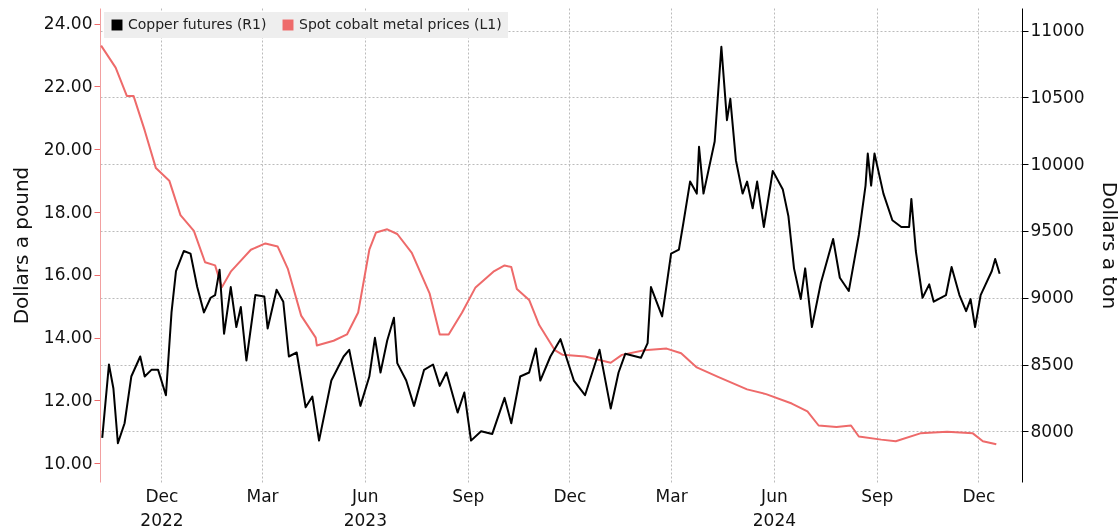 This screenshot has width=1118, height=528. I want to click on y2-tick-label: 8500, so click(1052, 364).